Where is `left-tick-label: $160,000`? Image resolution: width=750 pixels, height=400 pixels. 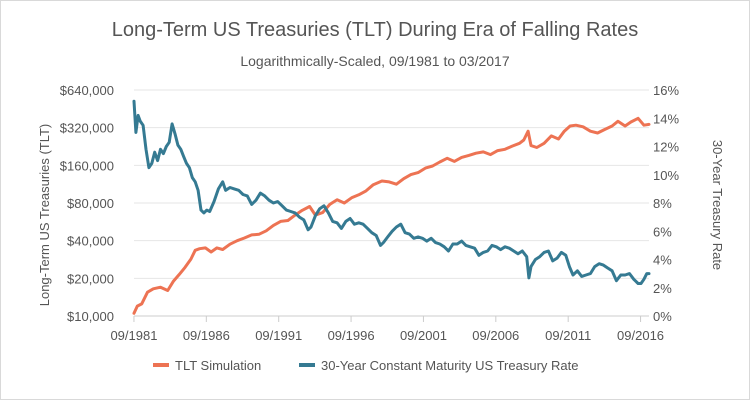 left-tick-label: $160,000 is located at coordinates (87, 165).